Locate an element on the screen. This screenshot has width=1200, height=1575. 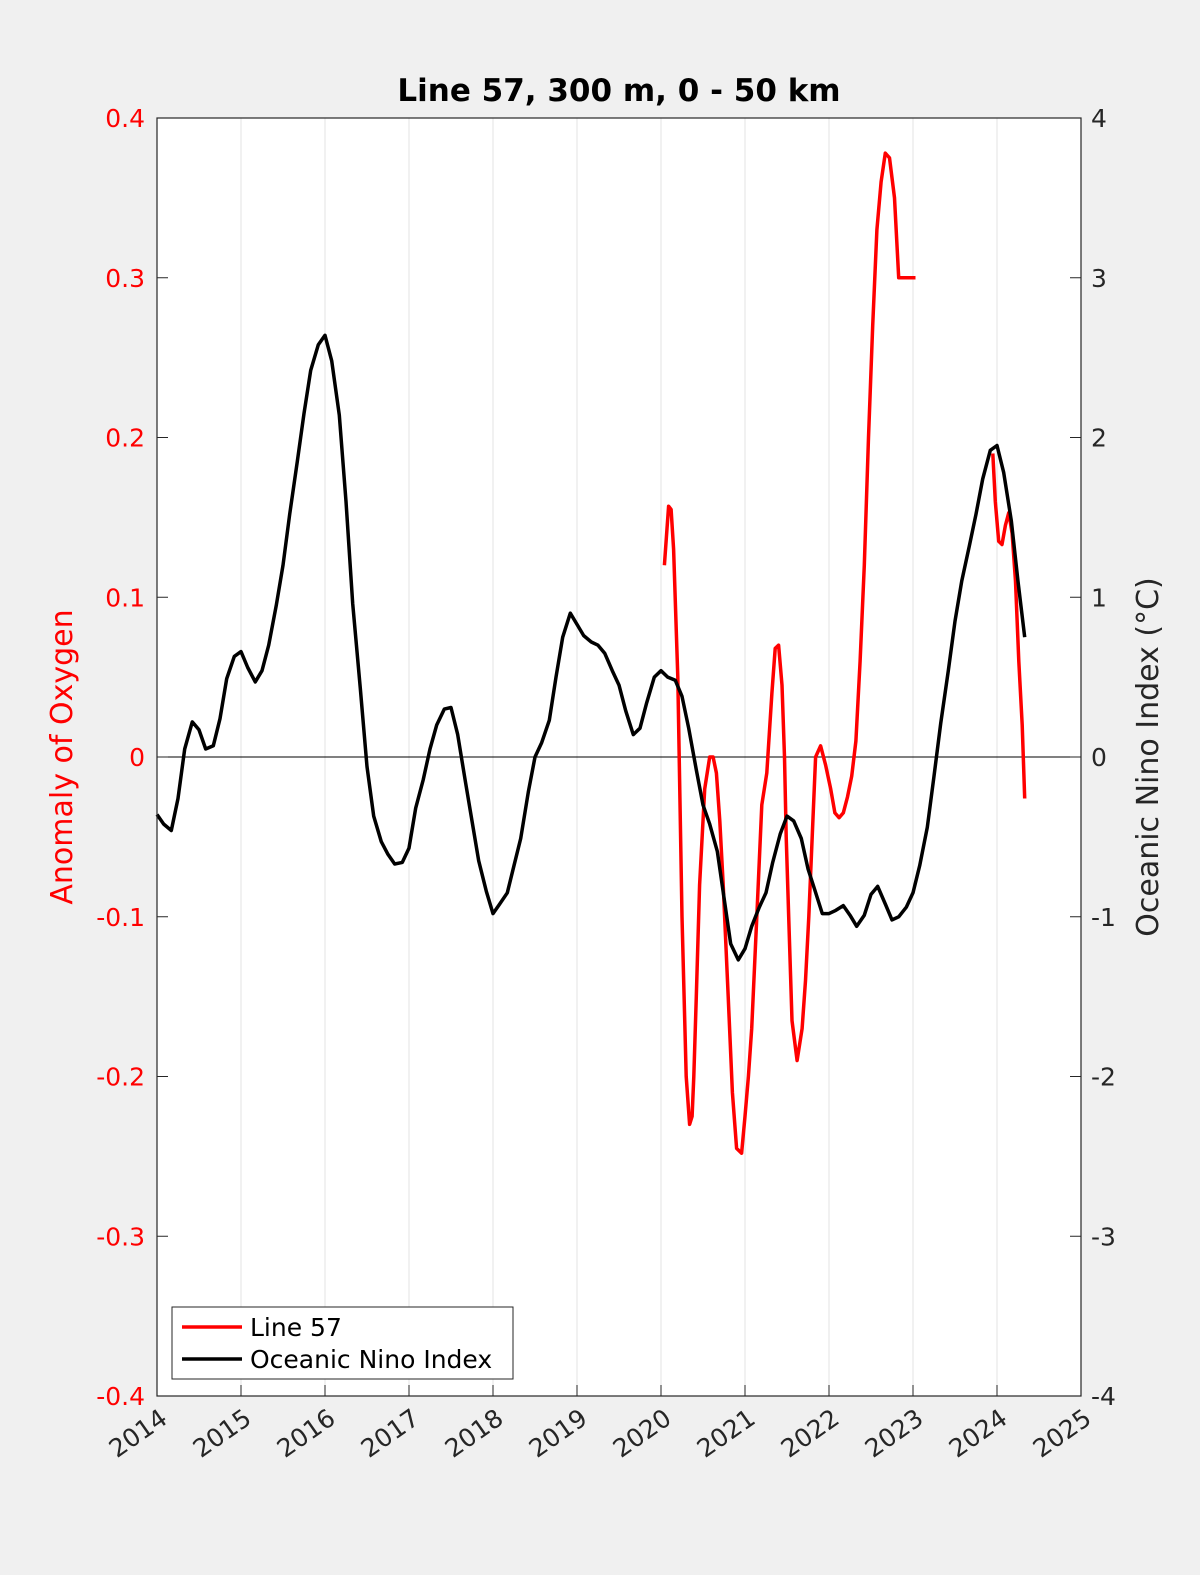
right-tick-label: 4 is located at coordinates (1099, 118).